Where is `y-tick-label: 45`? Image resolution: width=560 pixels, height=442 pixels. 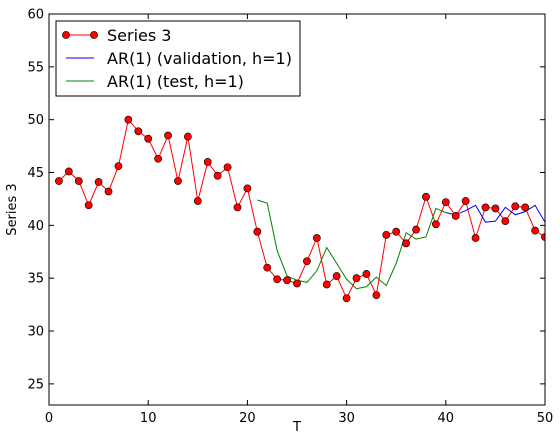
y-tick-label: 45 is located at coordinates (35, 173).